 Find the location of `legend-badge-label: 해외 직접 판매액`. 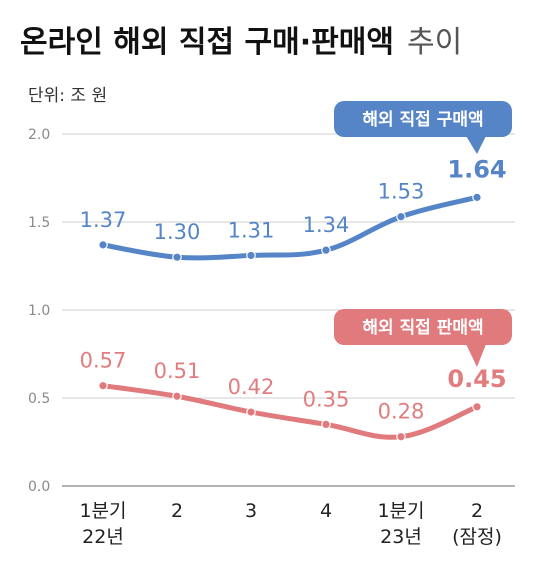

legend-badge-label: 해외 직접 판매액 is located at coordinates (422, 328).